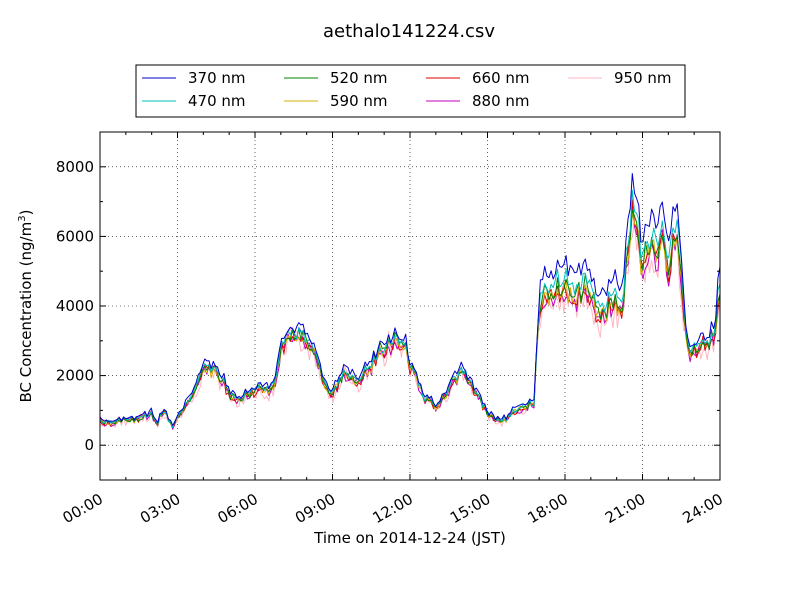 This screenshot has height=600, width=800. I want to click on x-tick-label: 12:00, so click(393, 508).